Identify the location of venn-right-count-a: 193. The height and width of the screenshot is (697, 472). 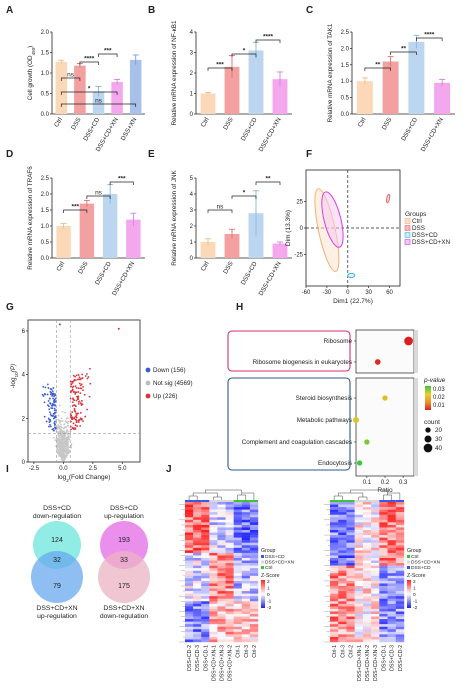
(124, 540).